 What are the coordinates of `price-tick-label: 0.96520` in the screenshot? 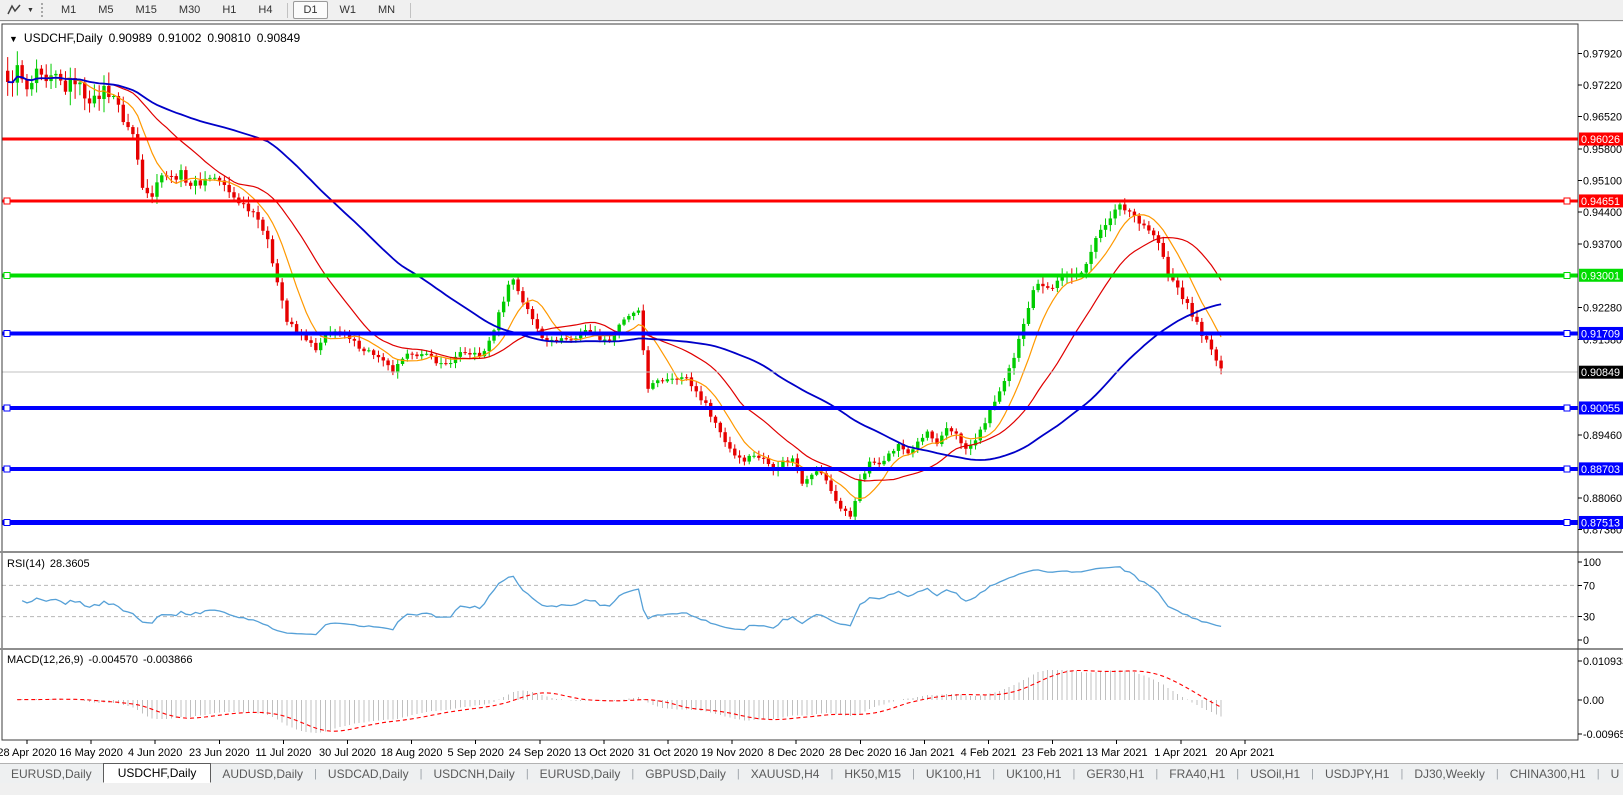 It's located at (1602, 118).